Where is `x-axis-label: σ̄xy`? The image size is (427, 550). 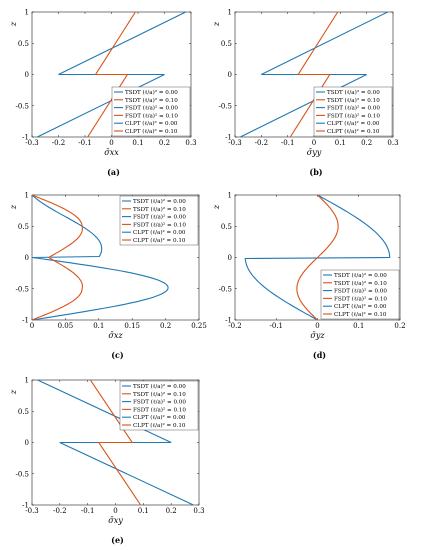 x-axis-label: σ̄xy is located at coordinates (115, 520).